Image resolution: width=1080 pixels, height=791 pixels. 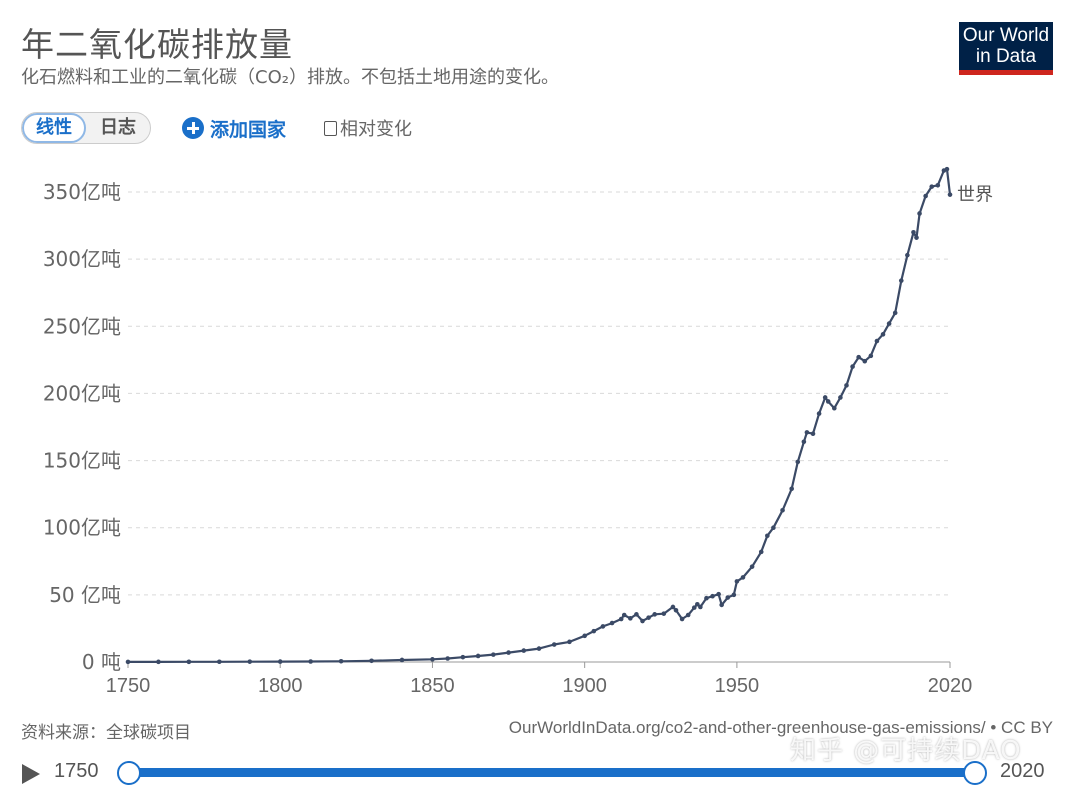 I want to click on series-label: 世界, so click(x=975, y=195).